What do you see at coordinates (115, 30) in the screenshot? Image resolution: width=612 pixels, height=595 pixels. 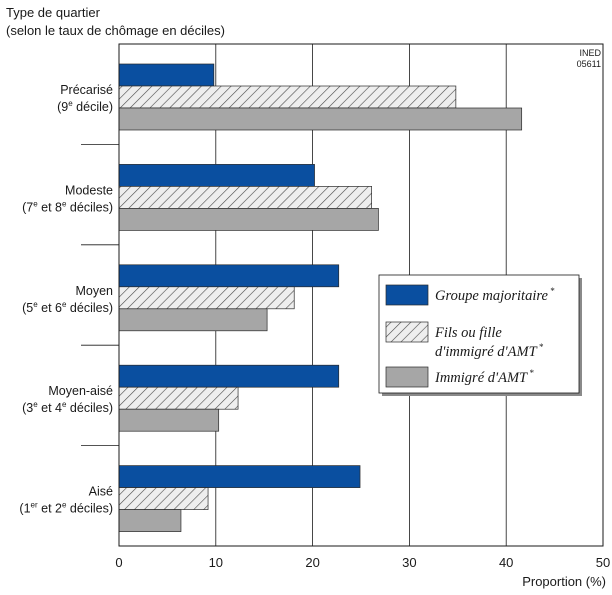 I see `chart-title-line-2: (selon le taux de chômage en déciles)` at bounding box center [115, 30].